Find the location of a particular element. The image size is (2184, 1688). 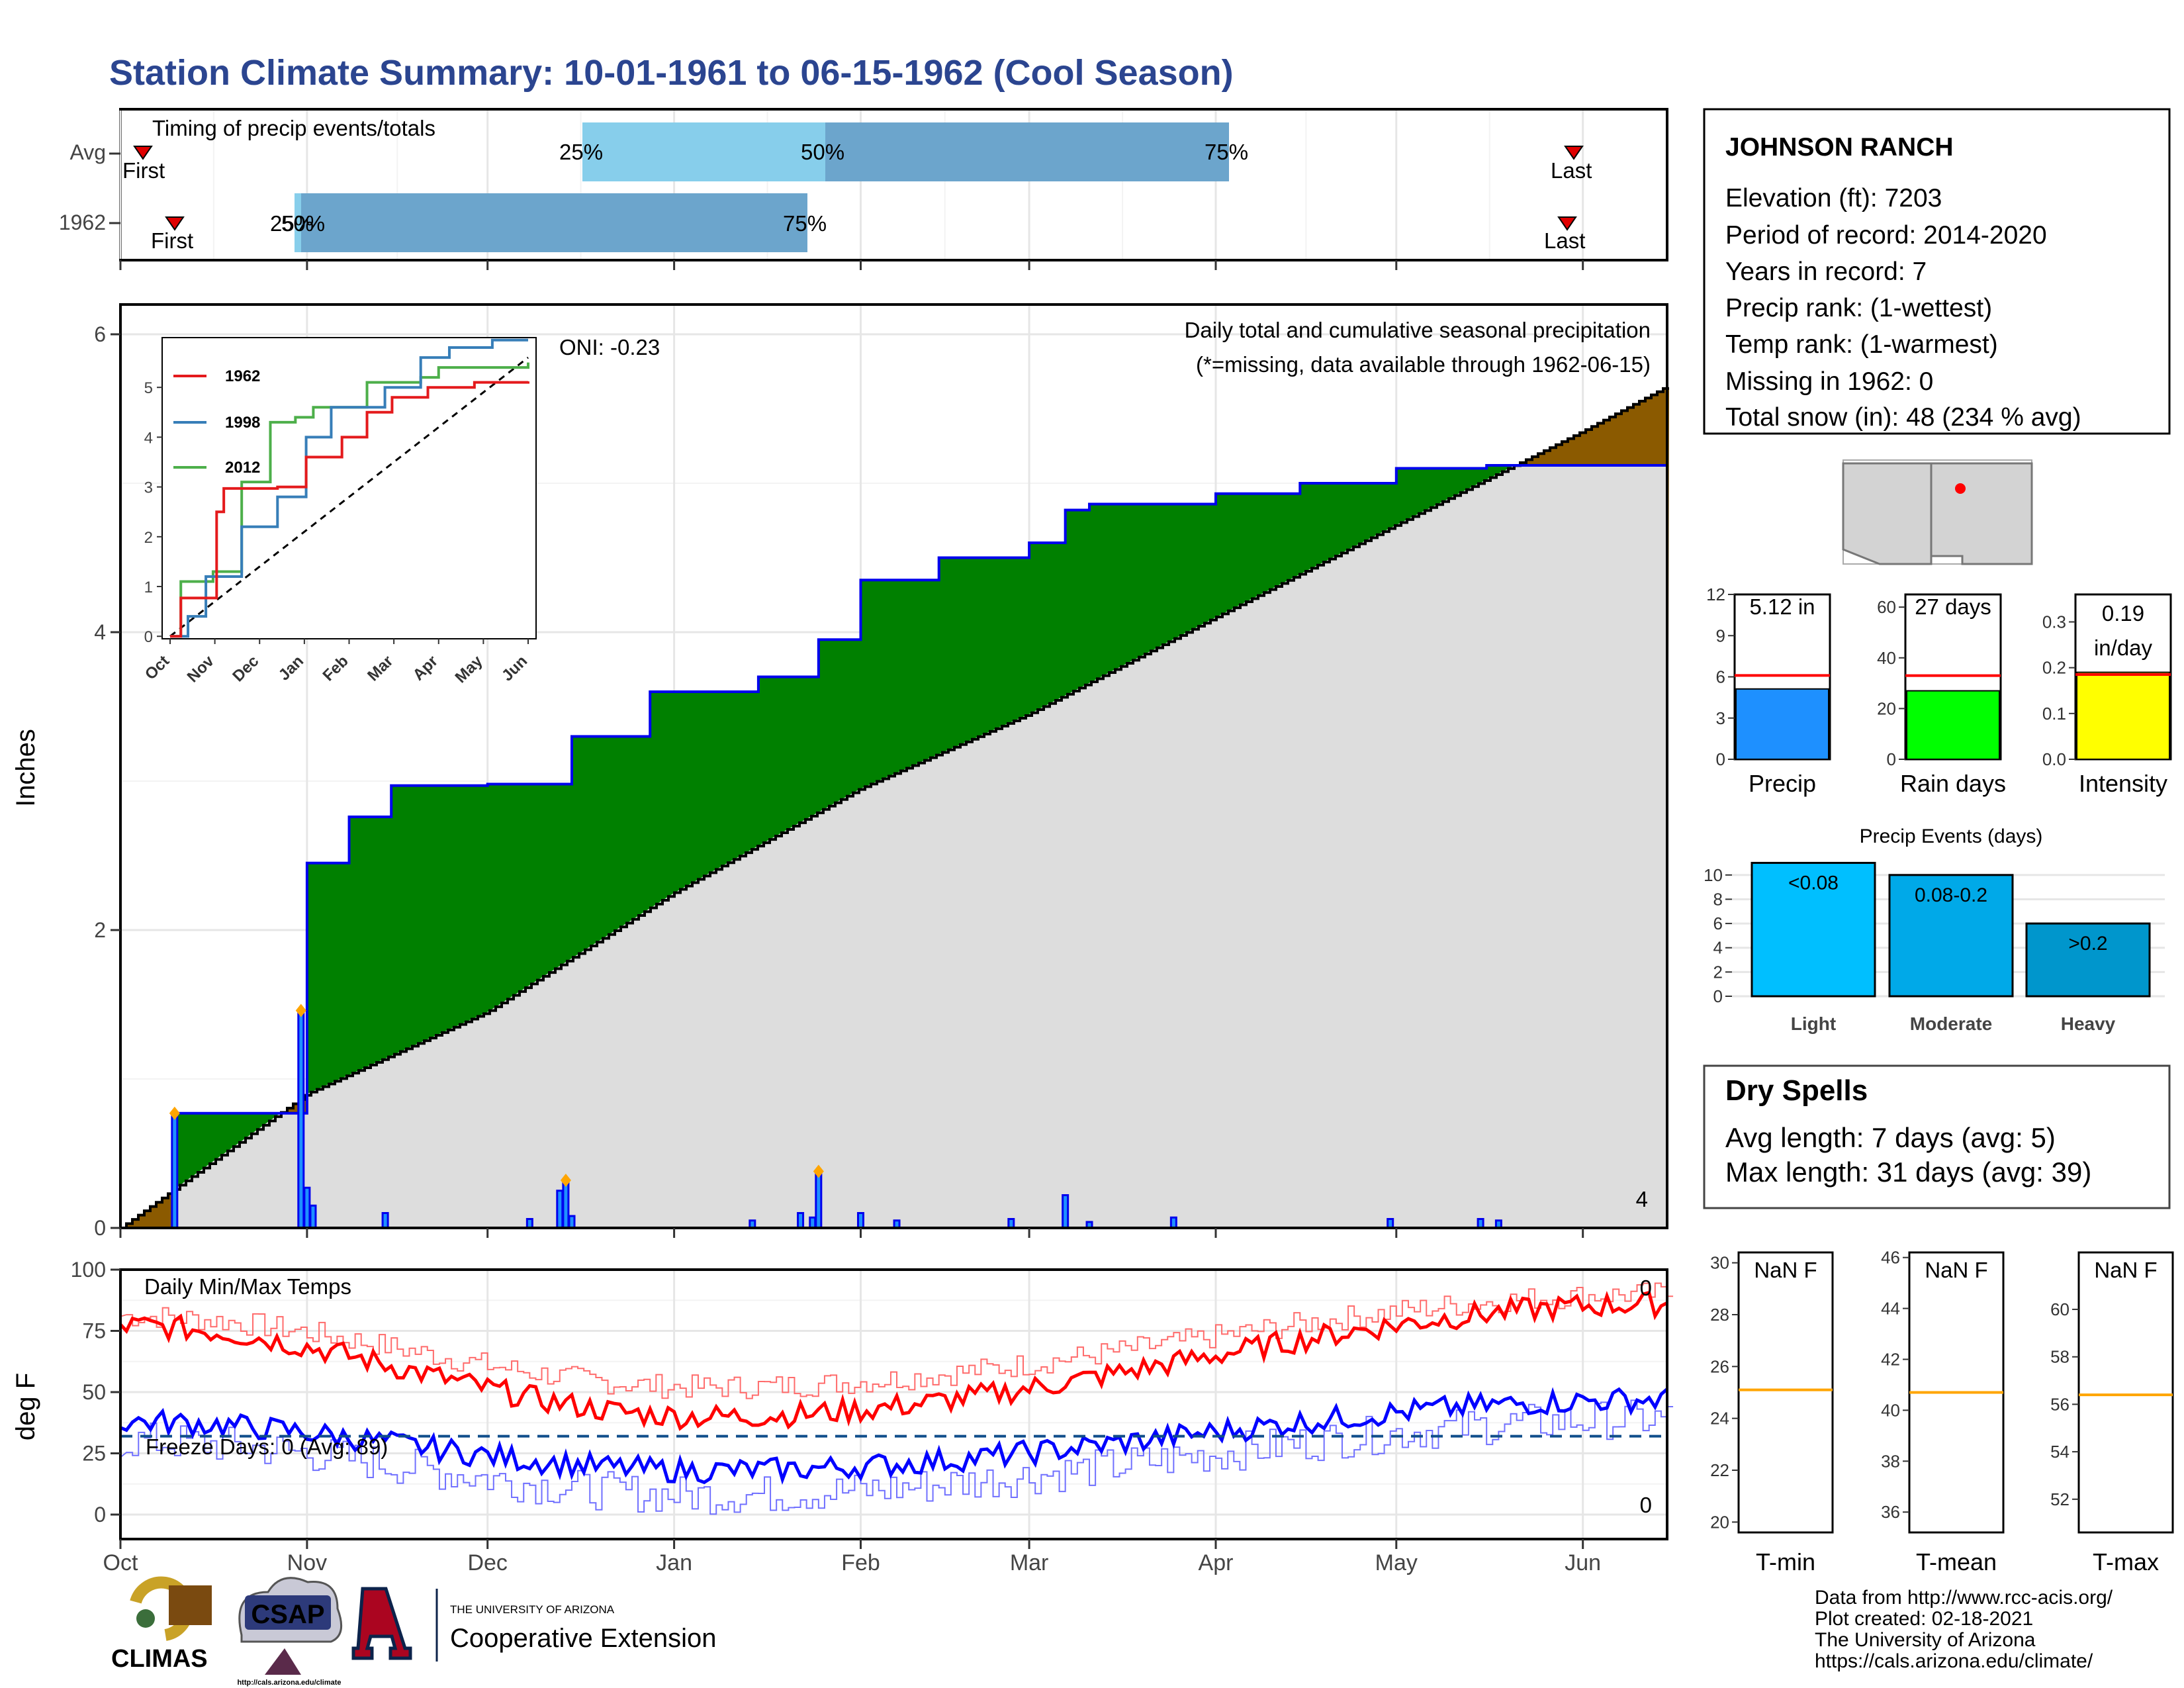

events-tick-label: 2 is located at coordinates (1718, 972).